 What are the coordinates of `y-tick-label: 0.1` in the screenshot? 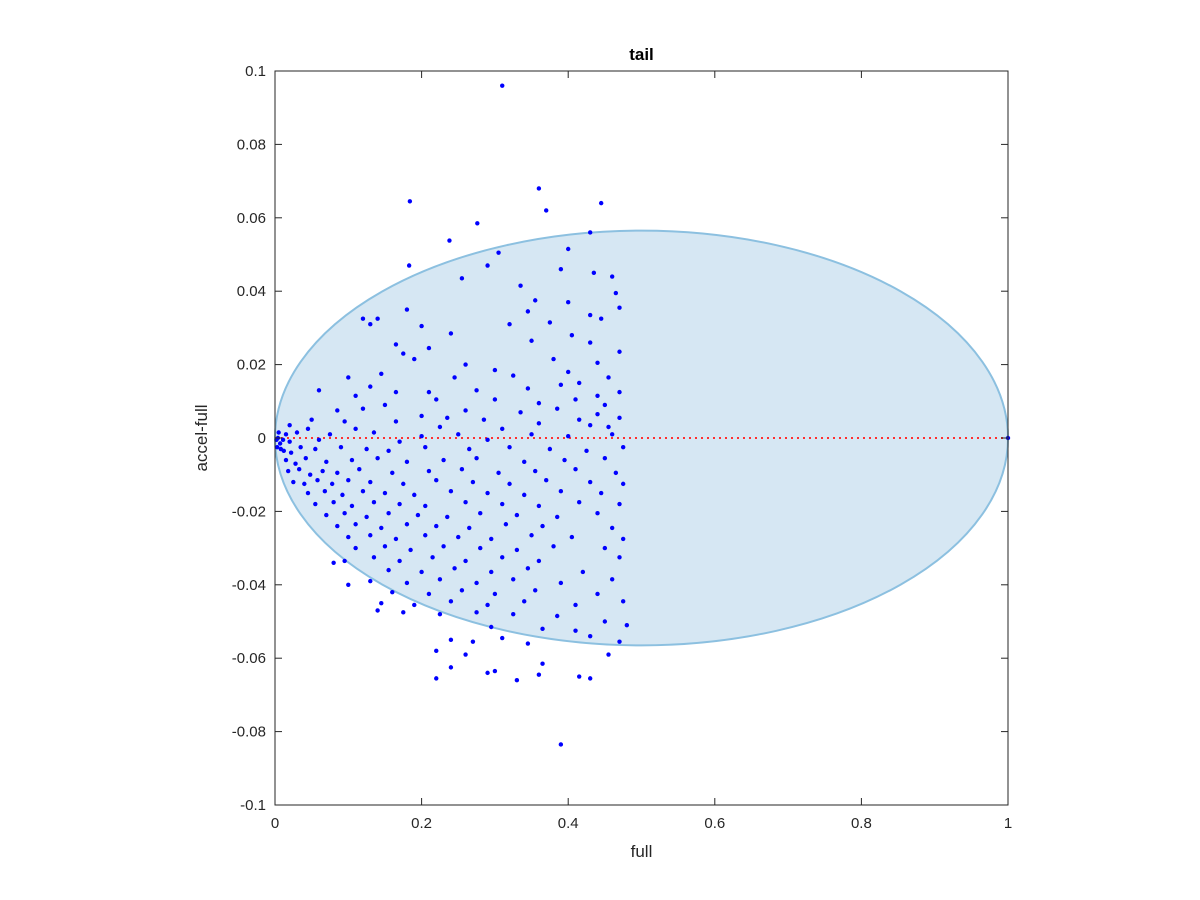 It's located at (255, 71).